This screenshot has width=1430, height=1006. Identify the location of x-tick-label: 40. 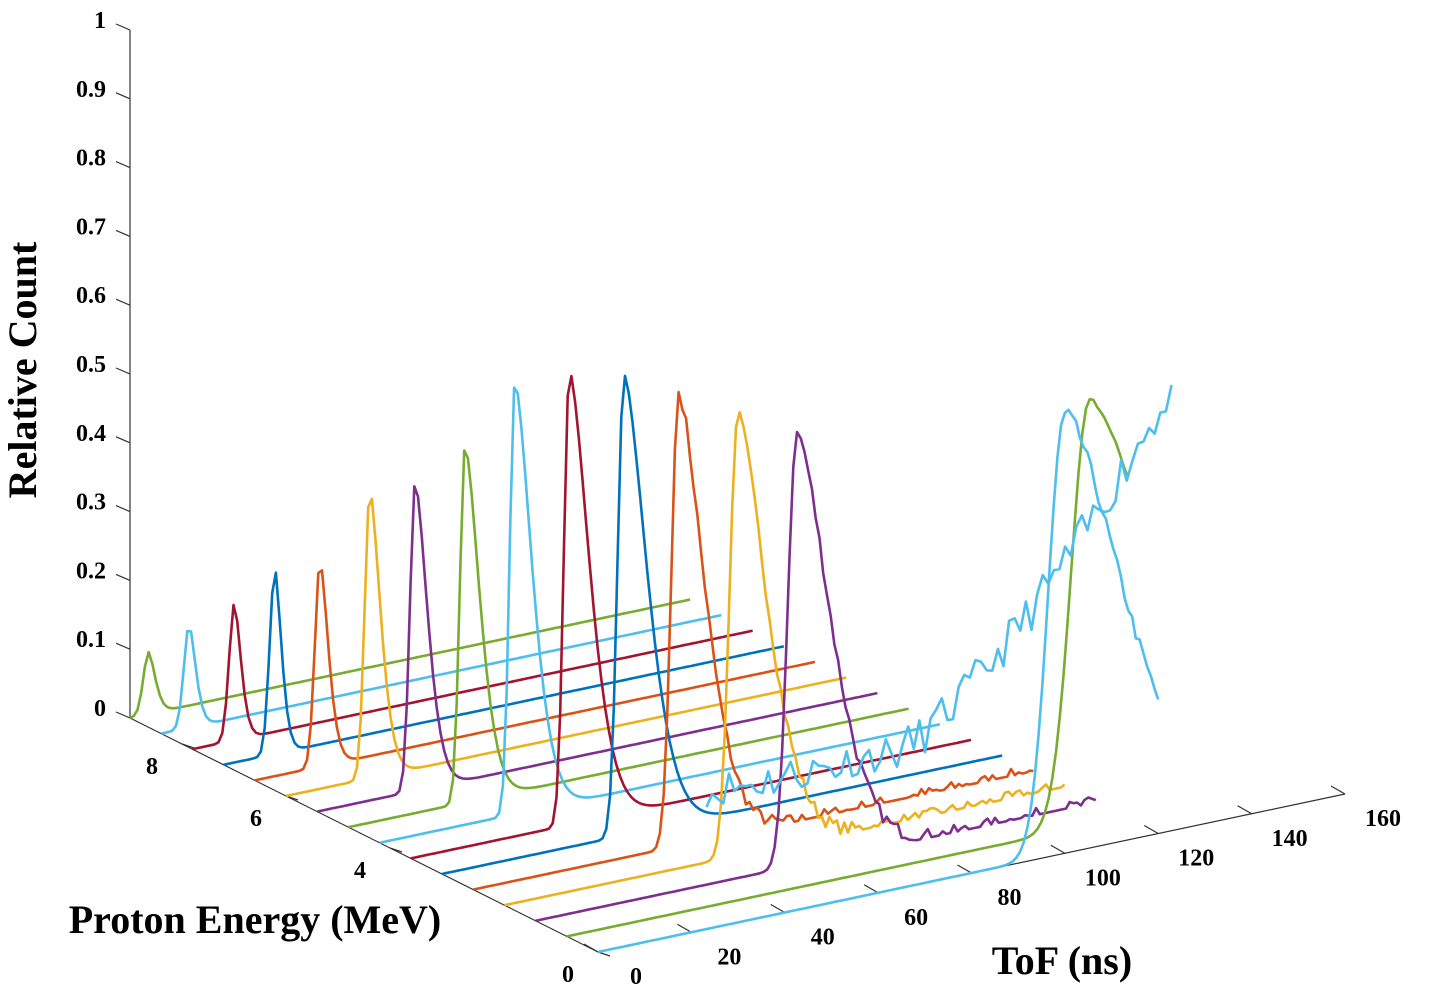
(823, 938).